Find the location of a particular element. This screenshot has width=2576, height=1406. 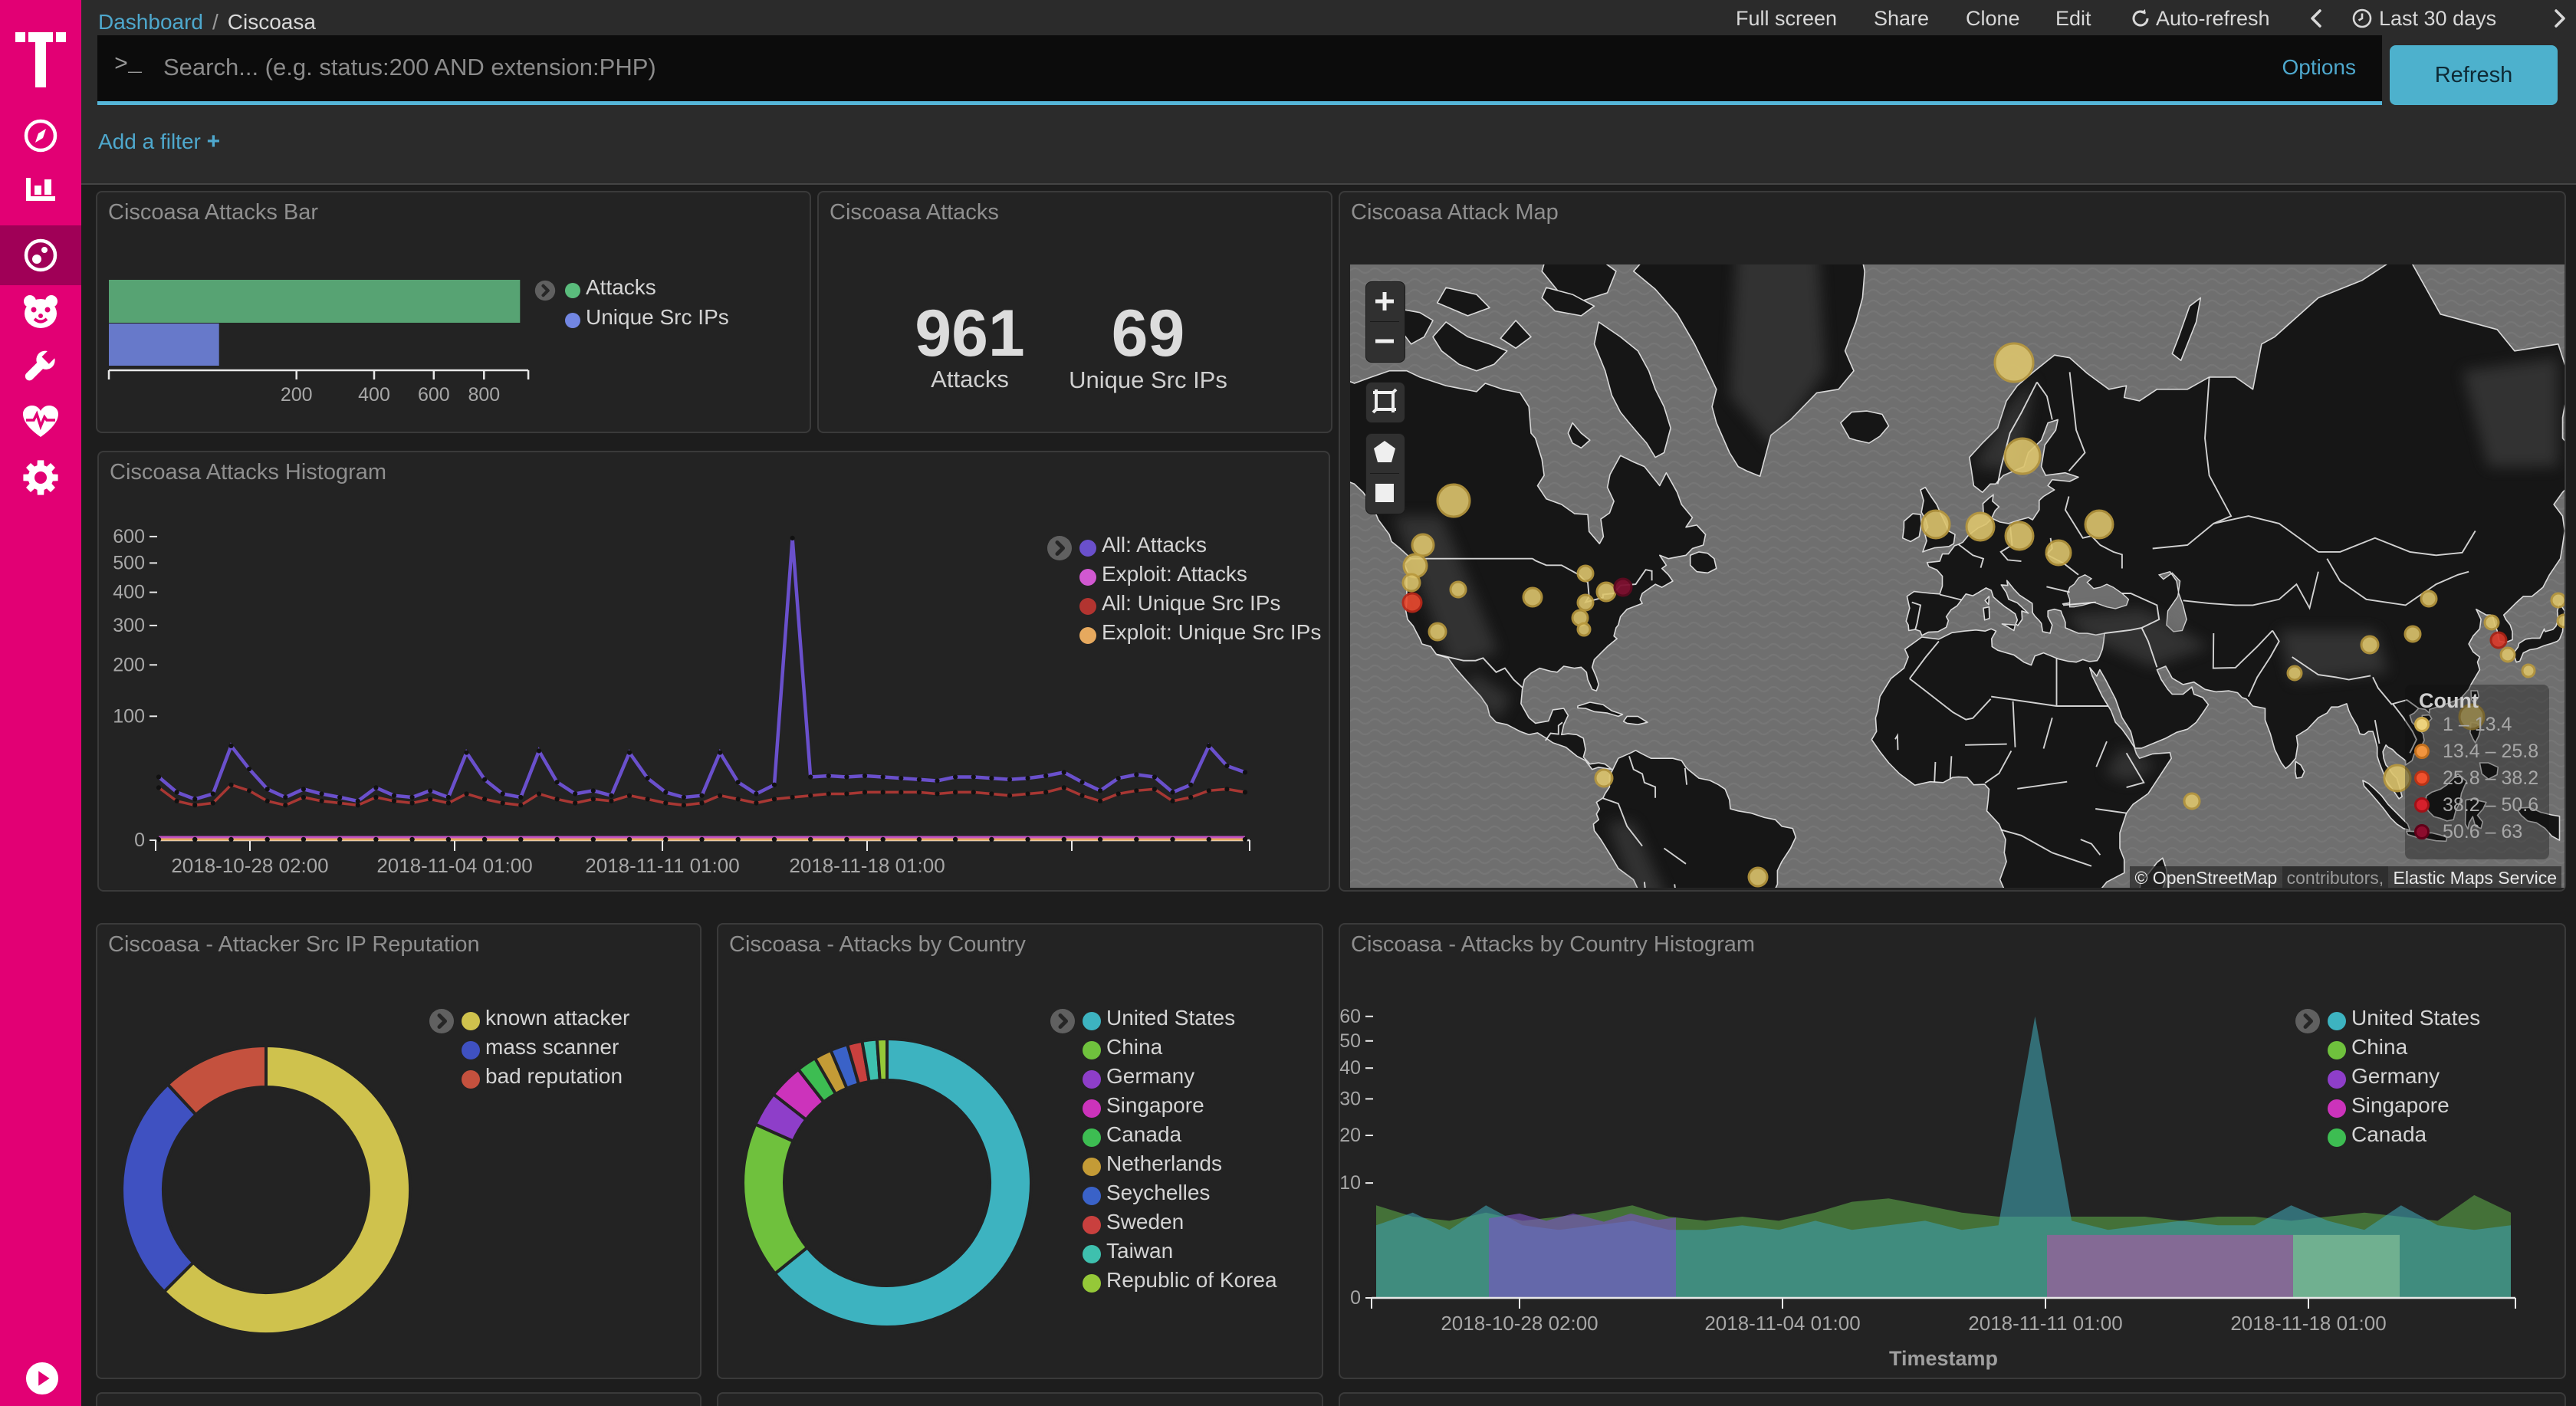

svg-text: 60 is located at coordinates (1350, 1017).